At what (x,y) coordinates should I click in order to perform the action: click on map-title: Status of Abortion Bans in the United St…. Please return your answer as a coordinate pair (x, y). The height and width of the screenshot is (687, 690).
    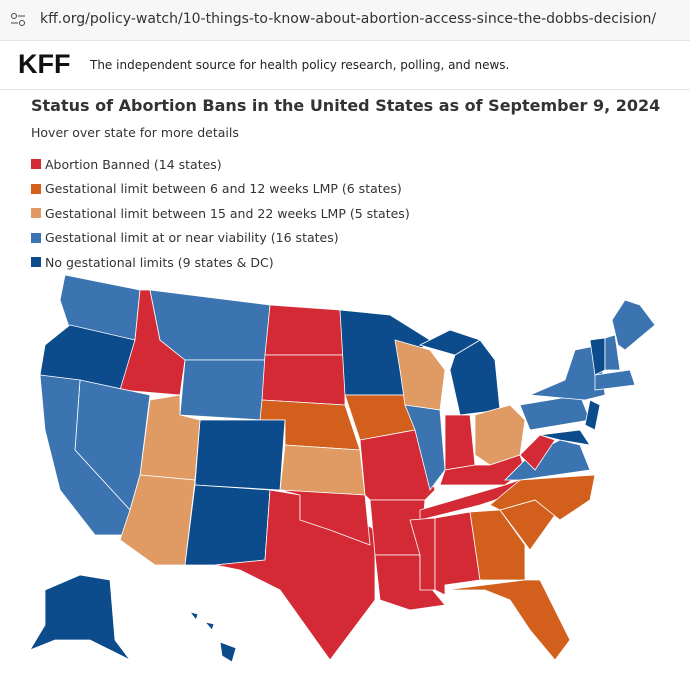
    Looking at the image, I should click on (346, 105).